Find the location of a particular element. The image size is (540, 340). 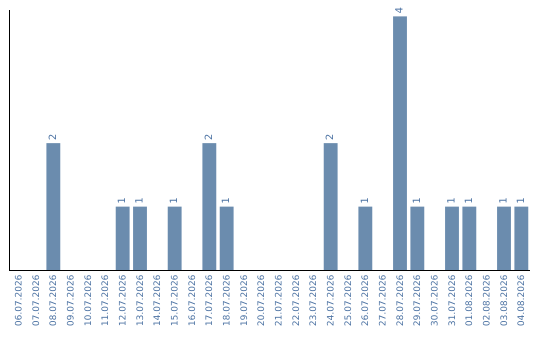

x-tick-label: 26.07.2026 is located at coordinates (366, 300).